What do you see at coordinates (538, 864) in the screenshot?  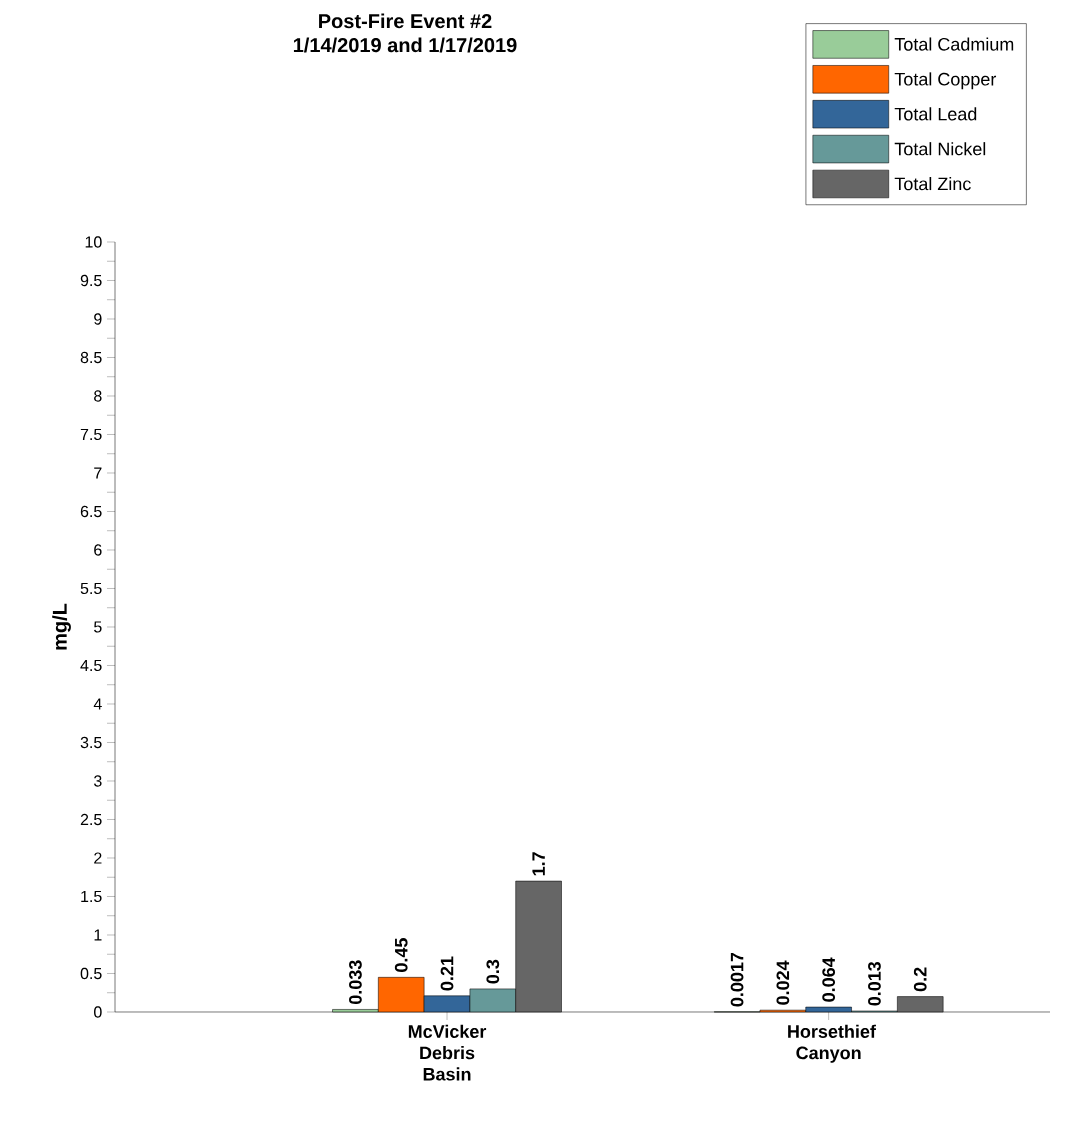 I see `data-label: 1.7` at bounding box center [538, 864].